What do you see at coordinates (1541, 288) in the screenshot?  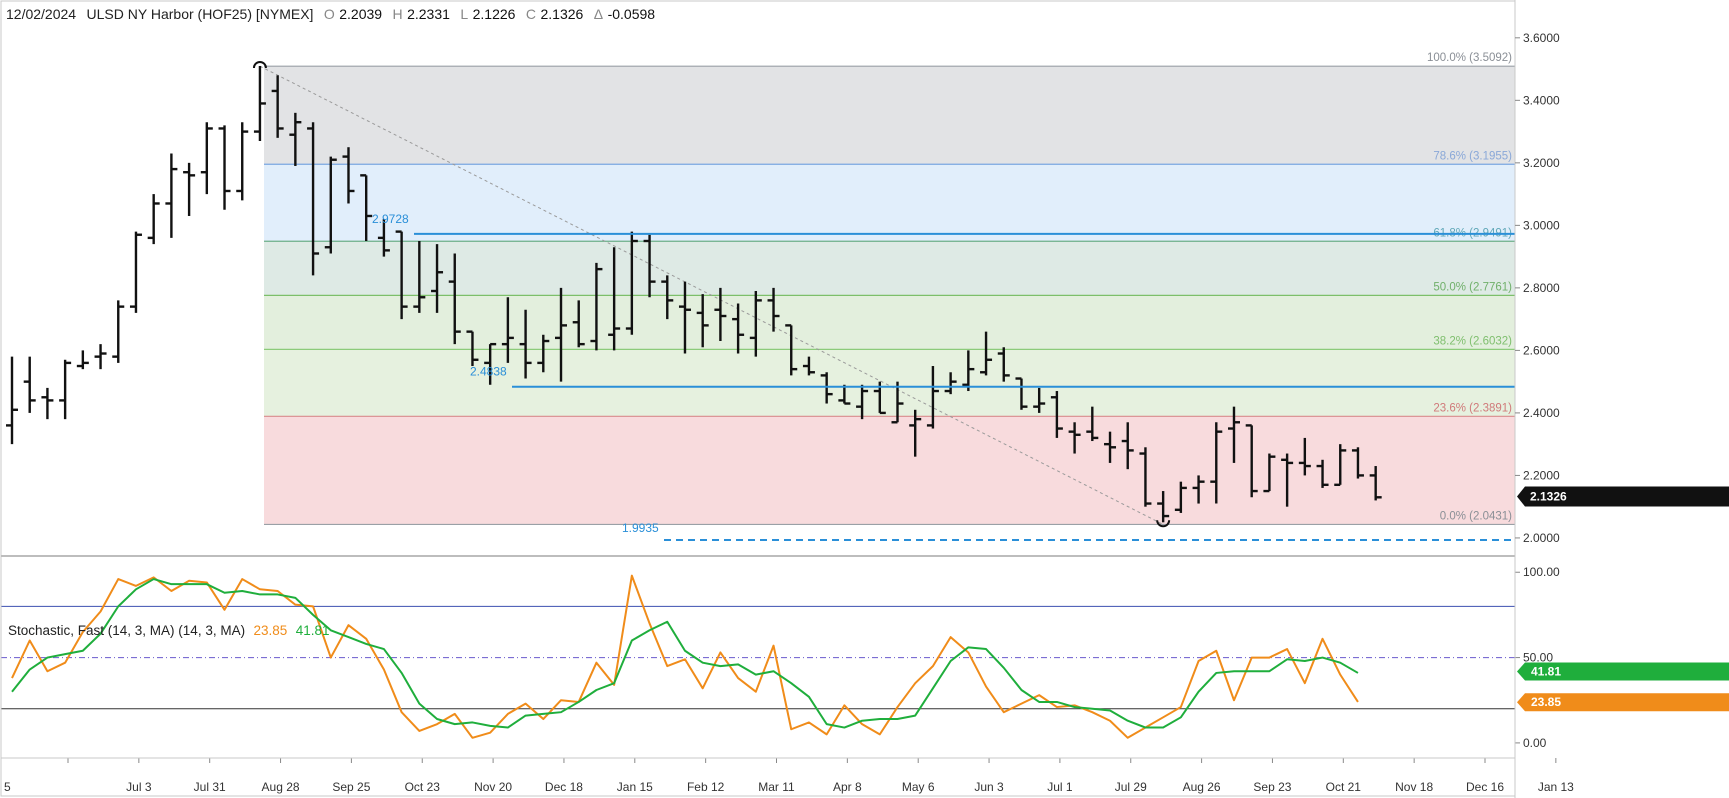 I see `y-tick-label: 2.8000` at bounding box center [1541, 288].